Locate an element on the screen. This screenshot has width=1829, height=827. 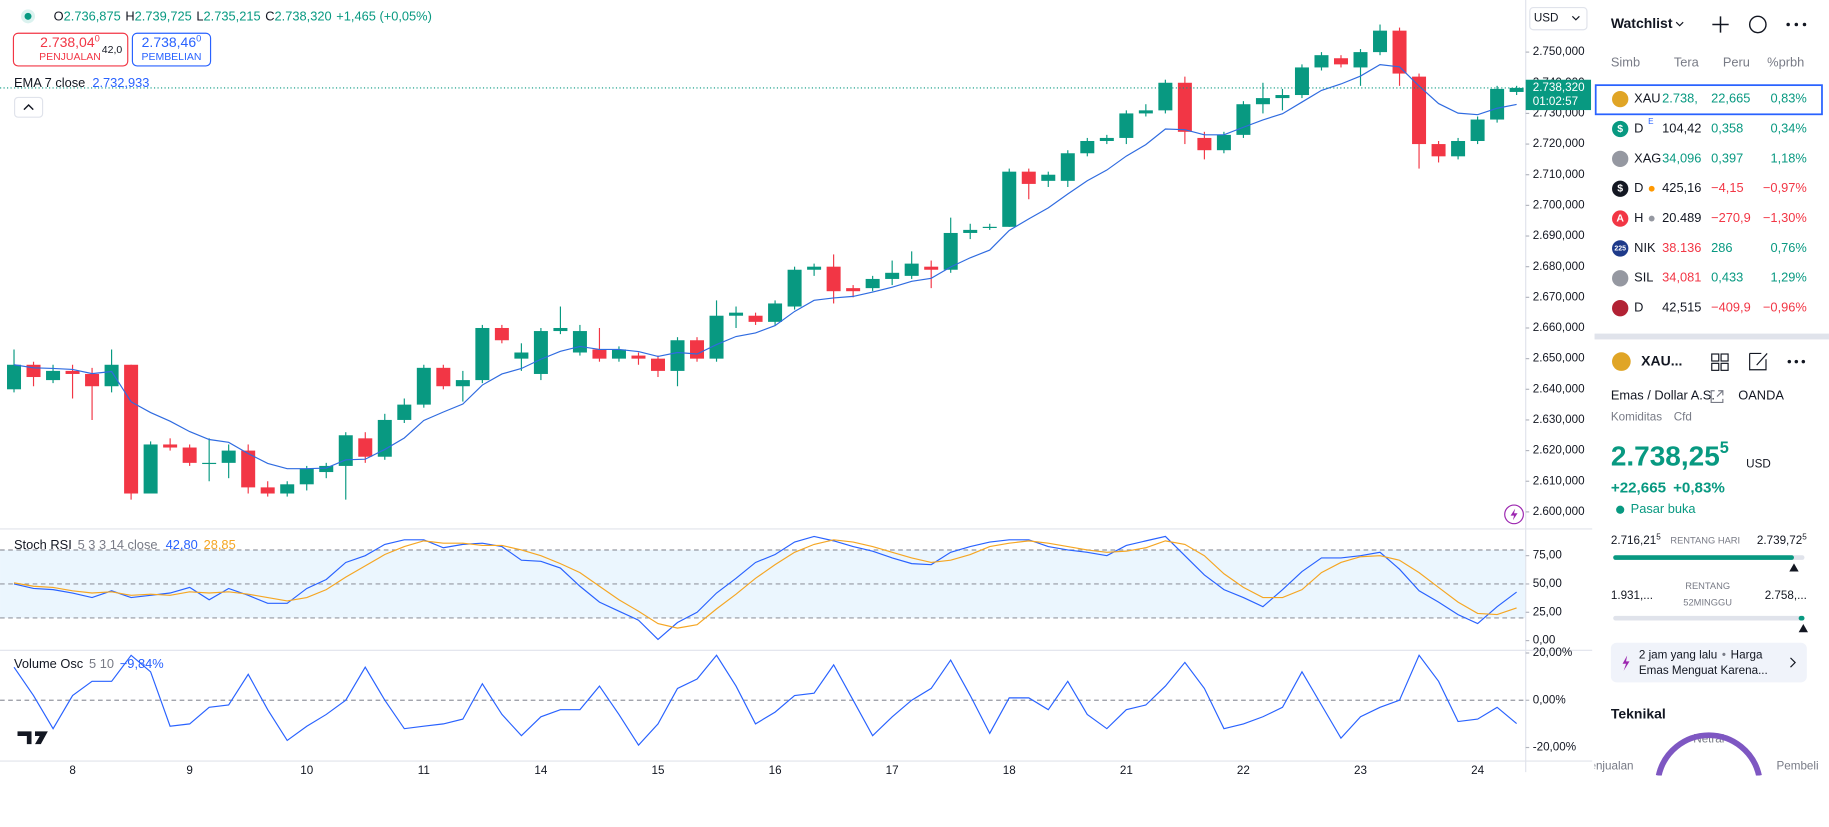
chart-icon is located at coordinates (1757, 24).